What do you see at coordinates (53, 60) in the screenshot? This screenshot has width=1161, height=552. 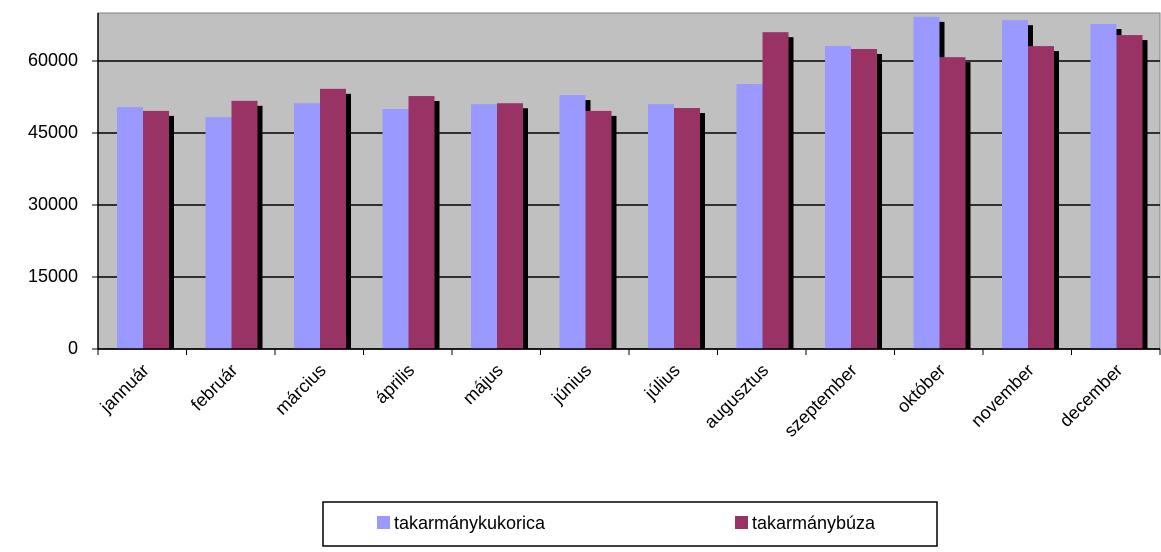 I see `y-tick-label: 60000` at bounding box center [53, 60].